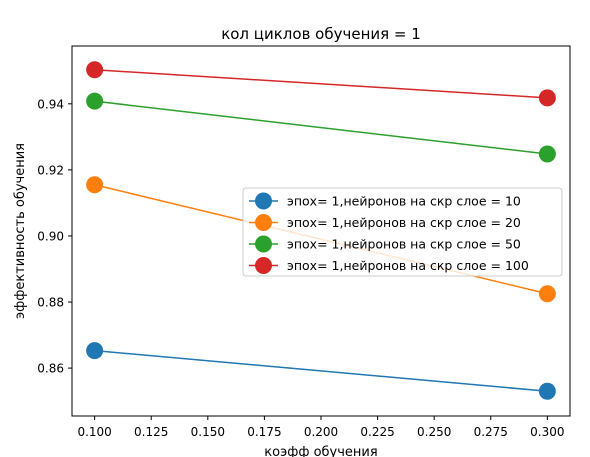 The width and height of the screenshot is (590, 457). I want to click on x-tick-label: 0.150, so click(208, 432).